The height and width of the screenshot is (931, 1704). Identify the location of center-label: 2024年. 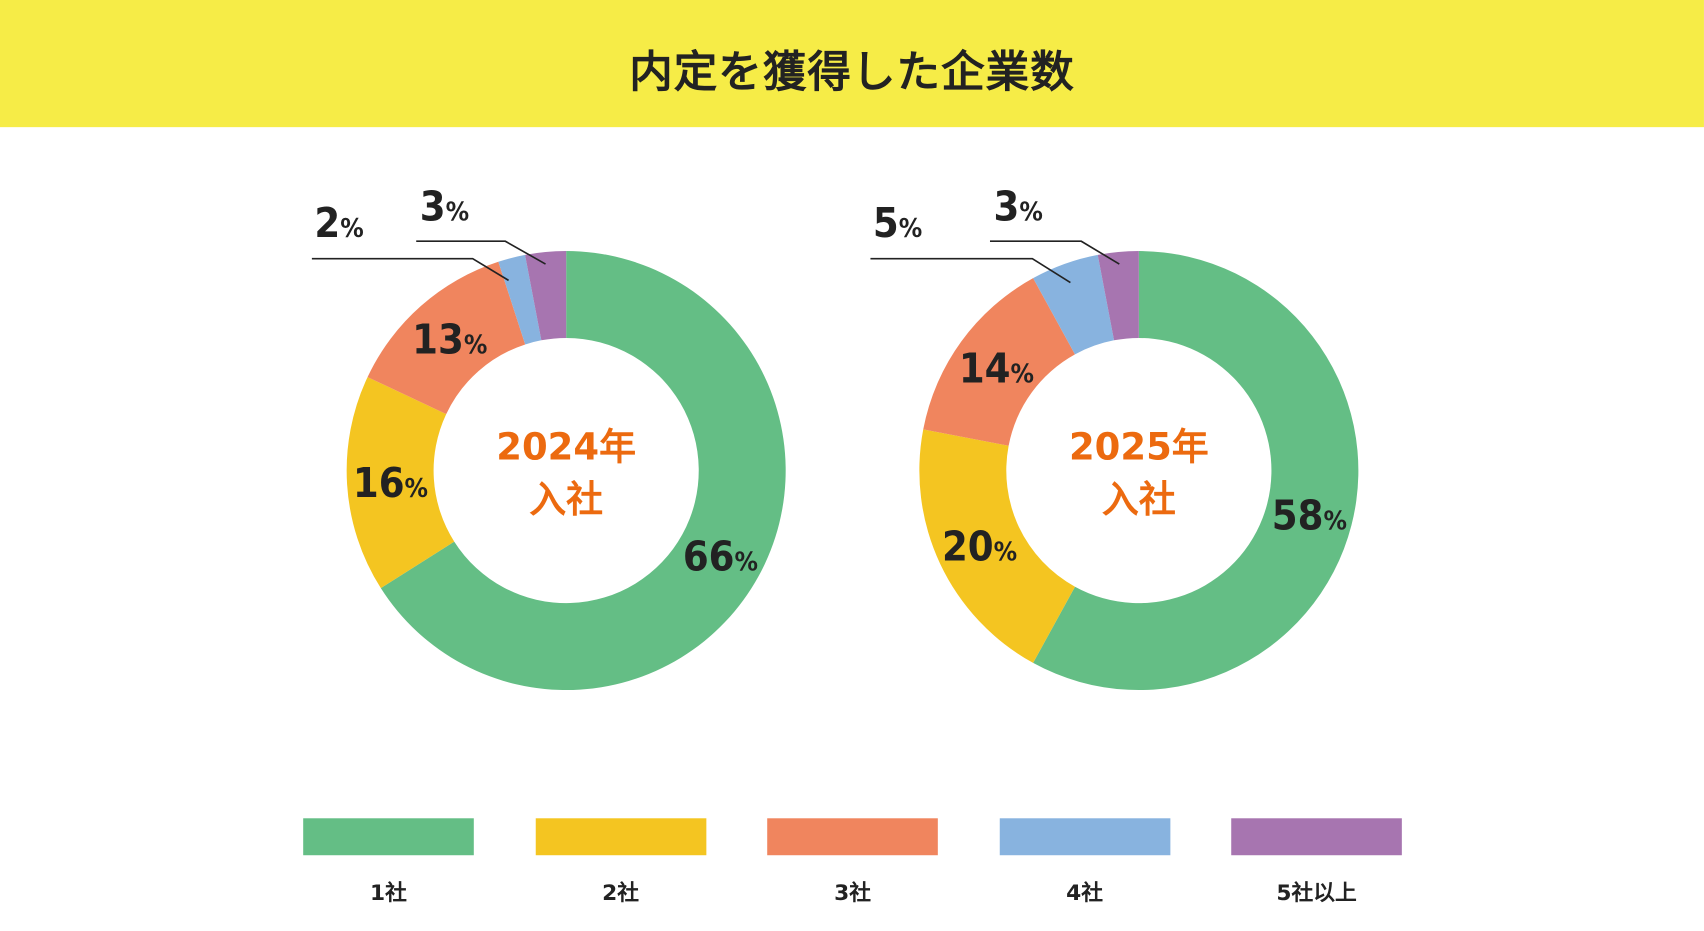
(566, 447).